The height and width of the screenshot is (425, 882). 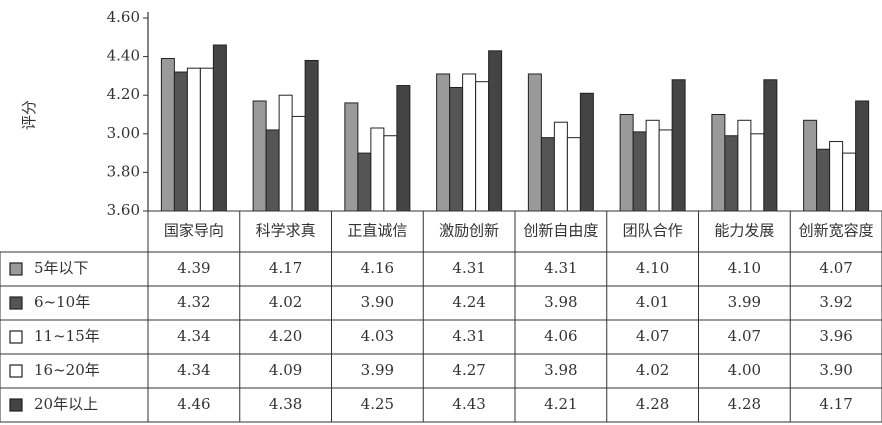 What do you see at coordinates (377, 231) in the screenshot?
I see `x-tick-label: 正直诚信` at bounding box center [377, 231].